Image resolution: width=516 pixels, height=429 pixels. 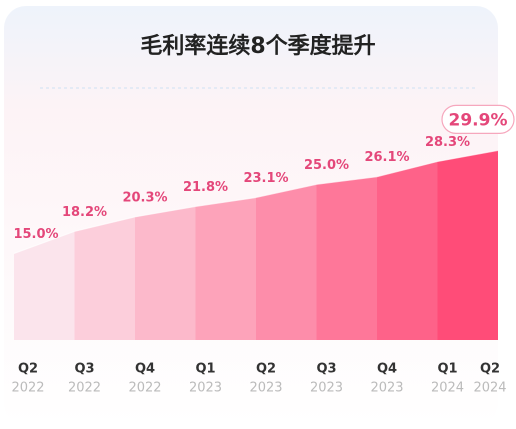 I want to click on data-label: 25.0%, so click(x=326, y=165).